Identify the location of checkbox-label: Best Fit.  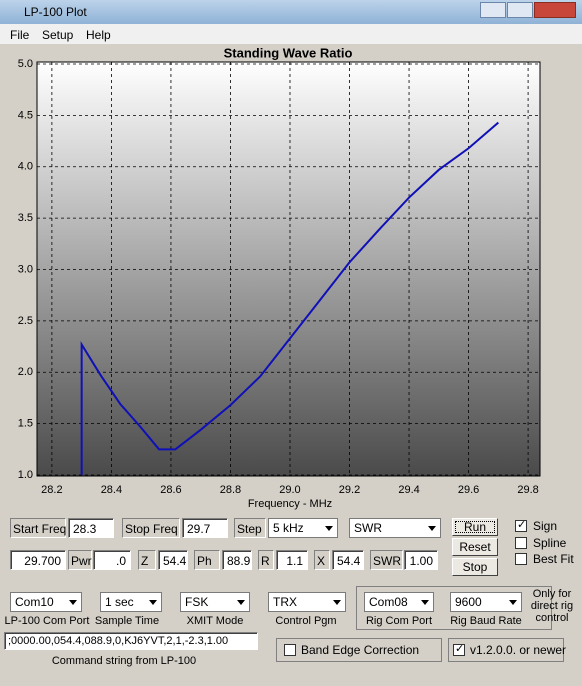
(553, 559).